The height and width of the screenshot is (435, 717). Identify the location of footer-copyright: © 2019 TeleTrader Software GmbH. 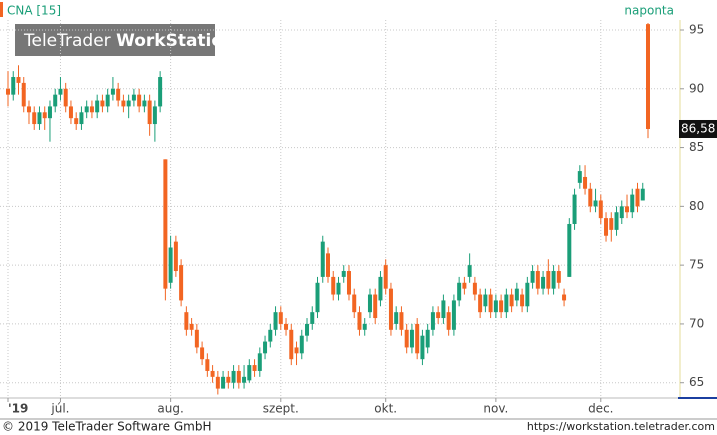
(107, 427).